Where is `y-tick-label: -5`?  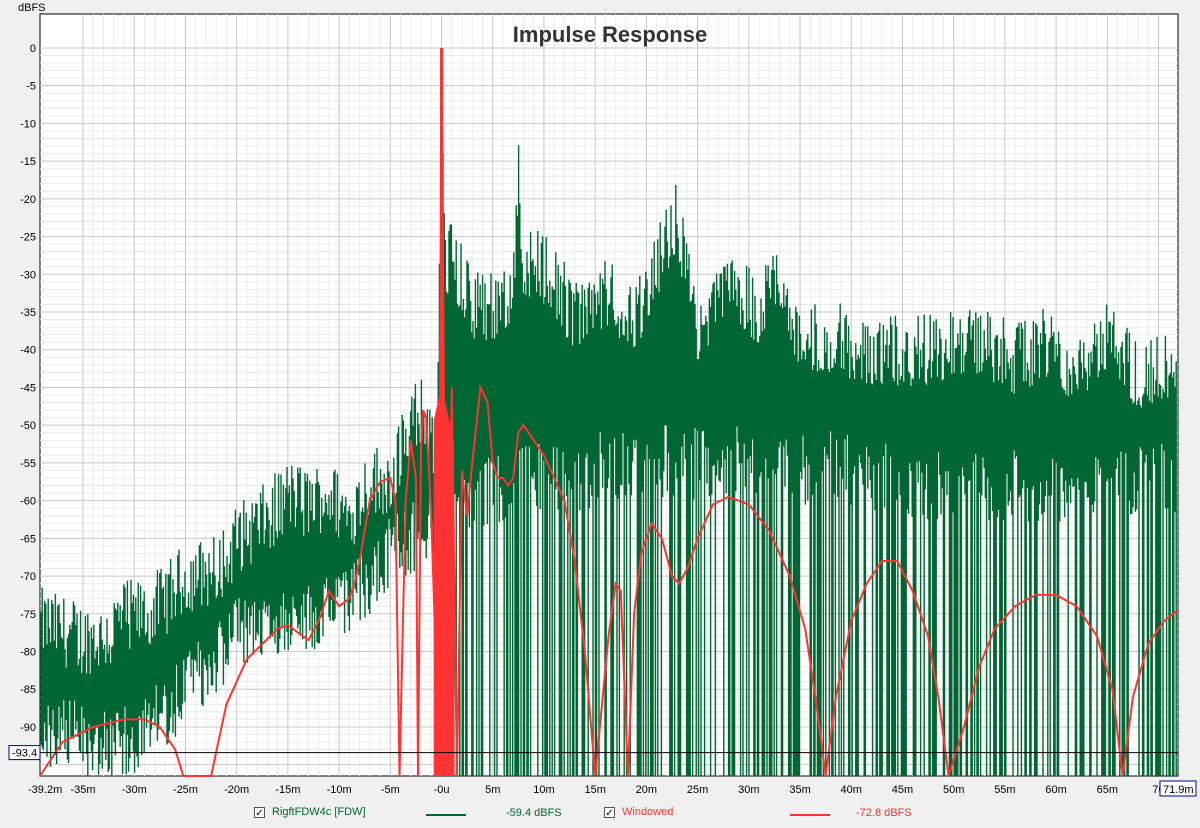 y-tick-label: -5 is located at coordinates (31, 87).